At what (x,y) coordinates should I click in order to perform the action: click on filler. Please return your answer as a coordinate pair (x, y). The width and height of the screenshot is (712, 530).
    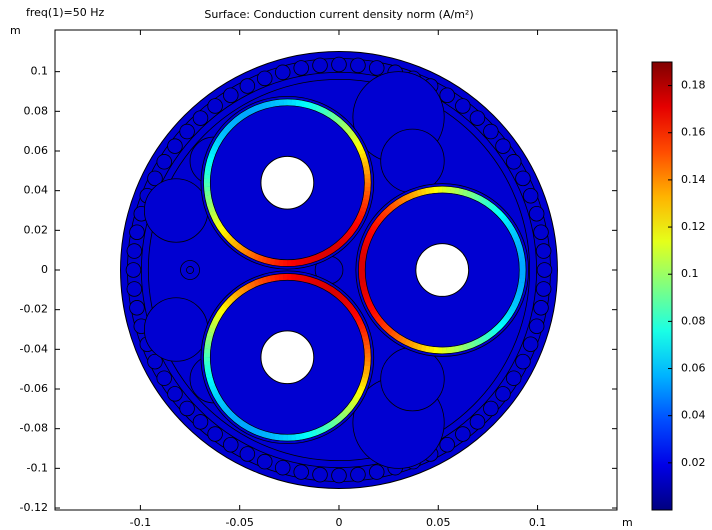
    Looking at the image, I should click on (412, 379).